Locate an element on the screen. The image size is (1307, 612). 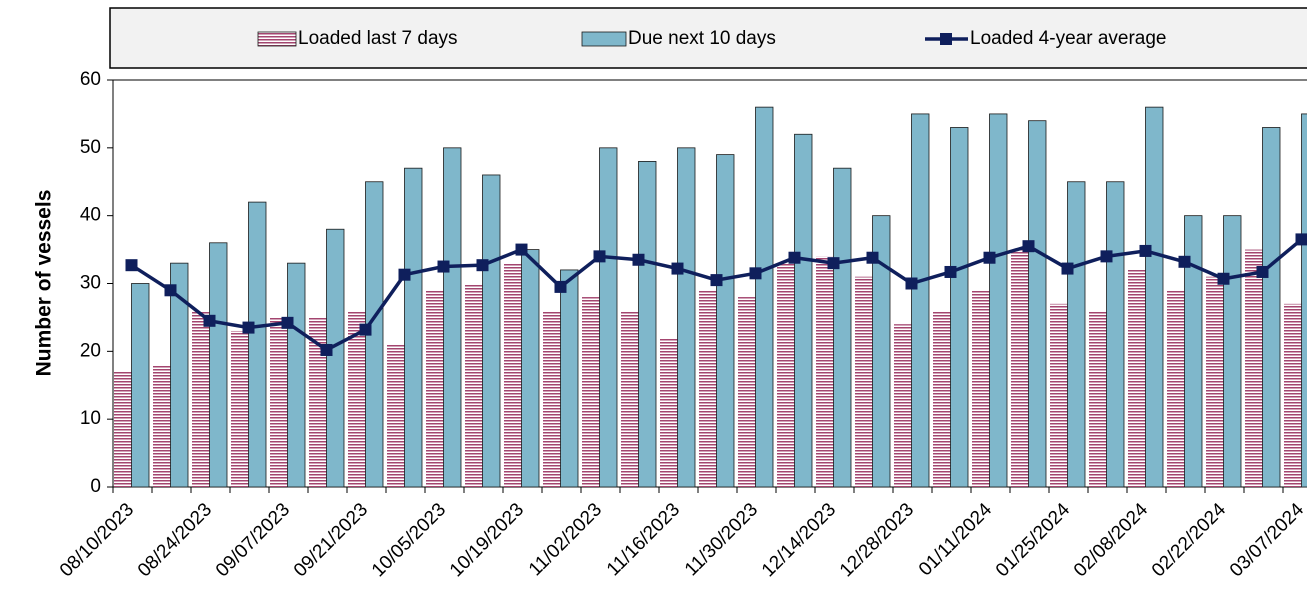
x-tick-label: 11/30/2023 is located at coordinates (721, 539).